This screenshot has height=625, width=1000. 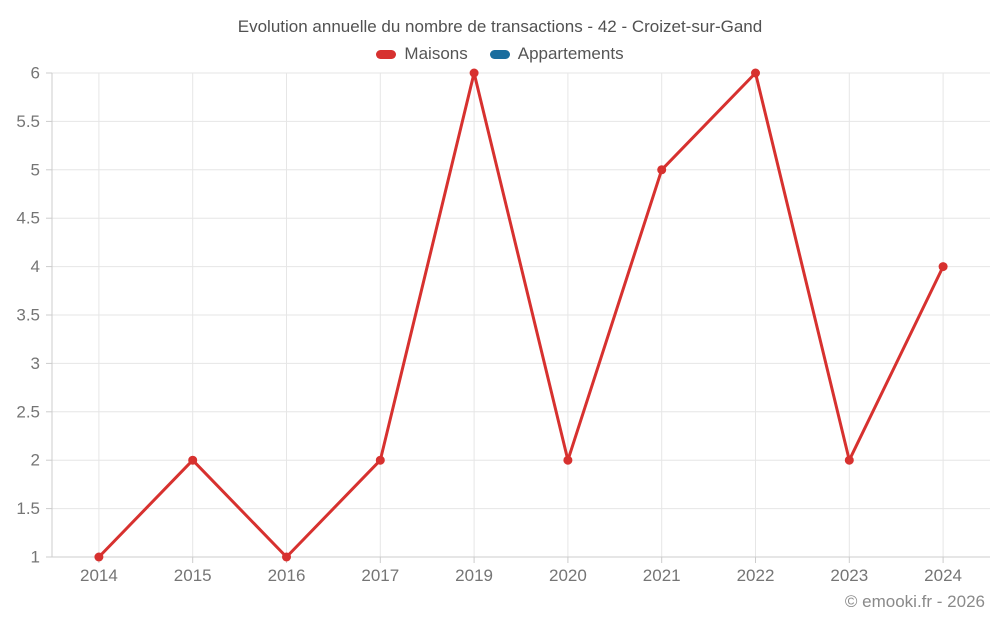 What do you see at coordinates (286, 557) in the screenshot?
I see `data-point-maisons-2016` at bounding box center [286, 557].